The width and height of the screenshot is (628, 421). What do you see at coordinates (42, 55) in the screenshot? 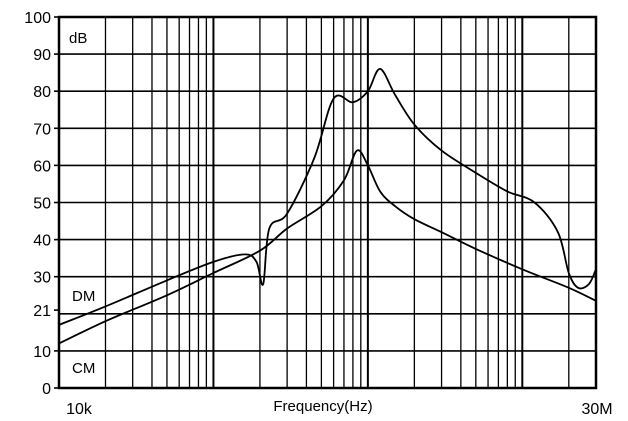
I see `y-tick-label: 90` at bounding box center [42, 55].